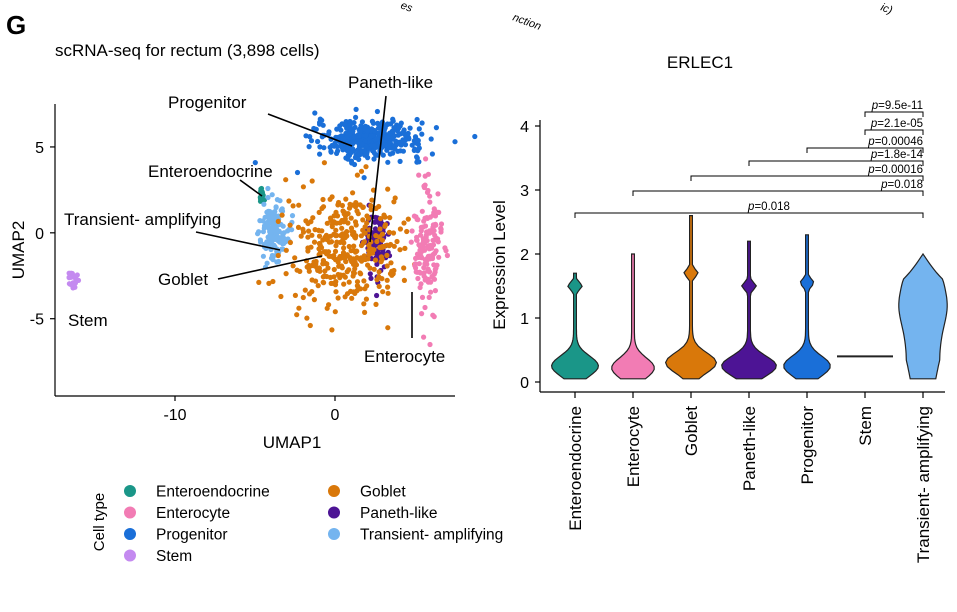 The height and width of the screenshot is (612, 957). Describe the element at coordinates (865, 426) in the screenshot. I see `violin-x-tick-label-stem: Stem` at that location.